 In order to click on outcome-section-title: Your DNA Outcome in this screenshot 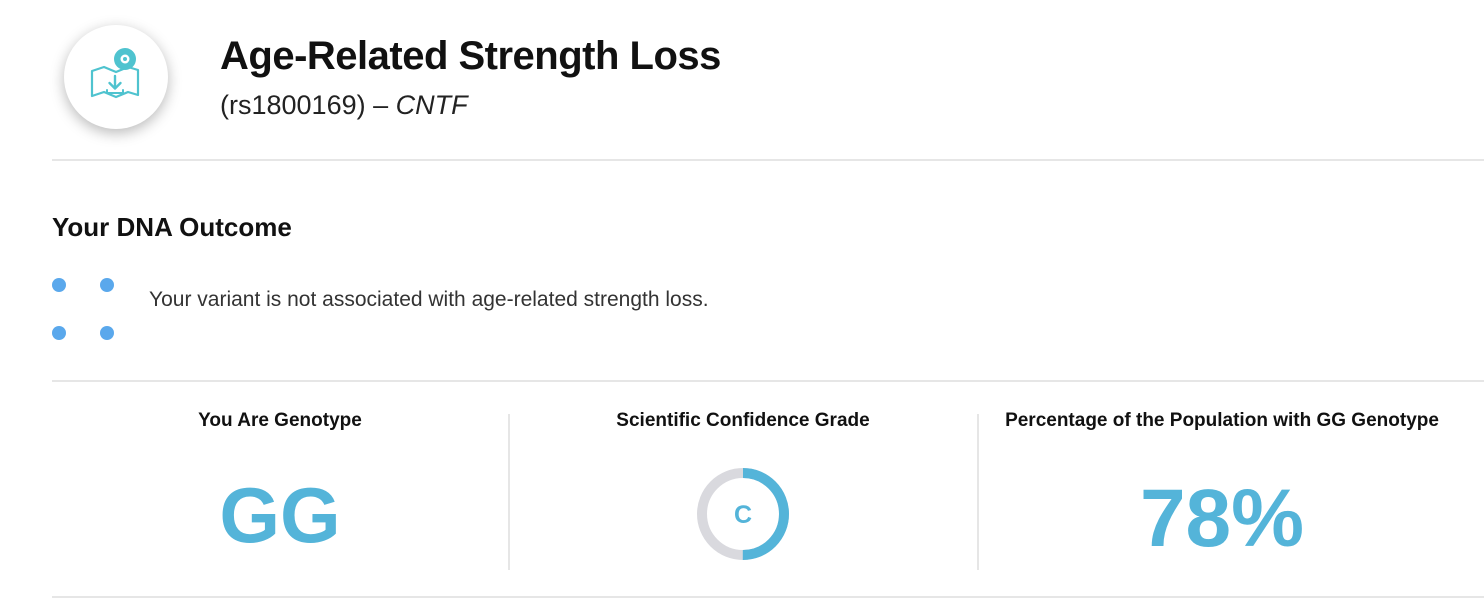, I will do `click(172, 227)`.